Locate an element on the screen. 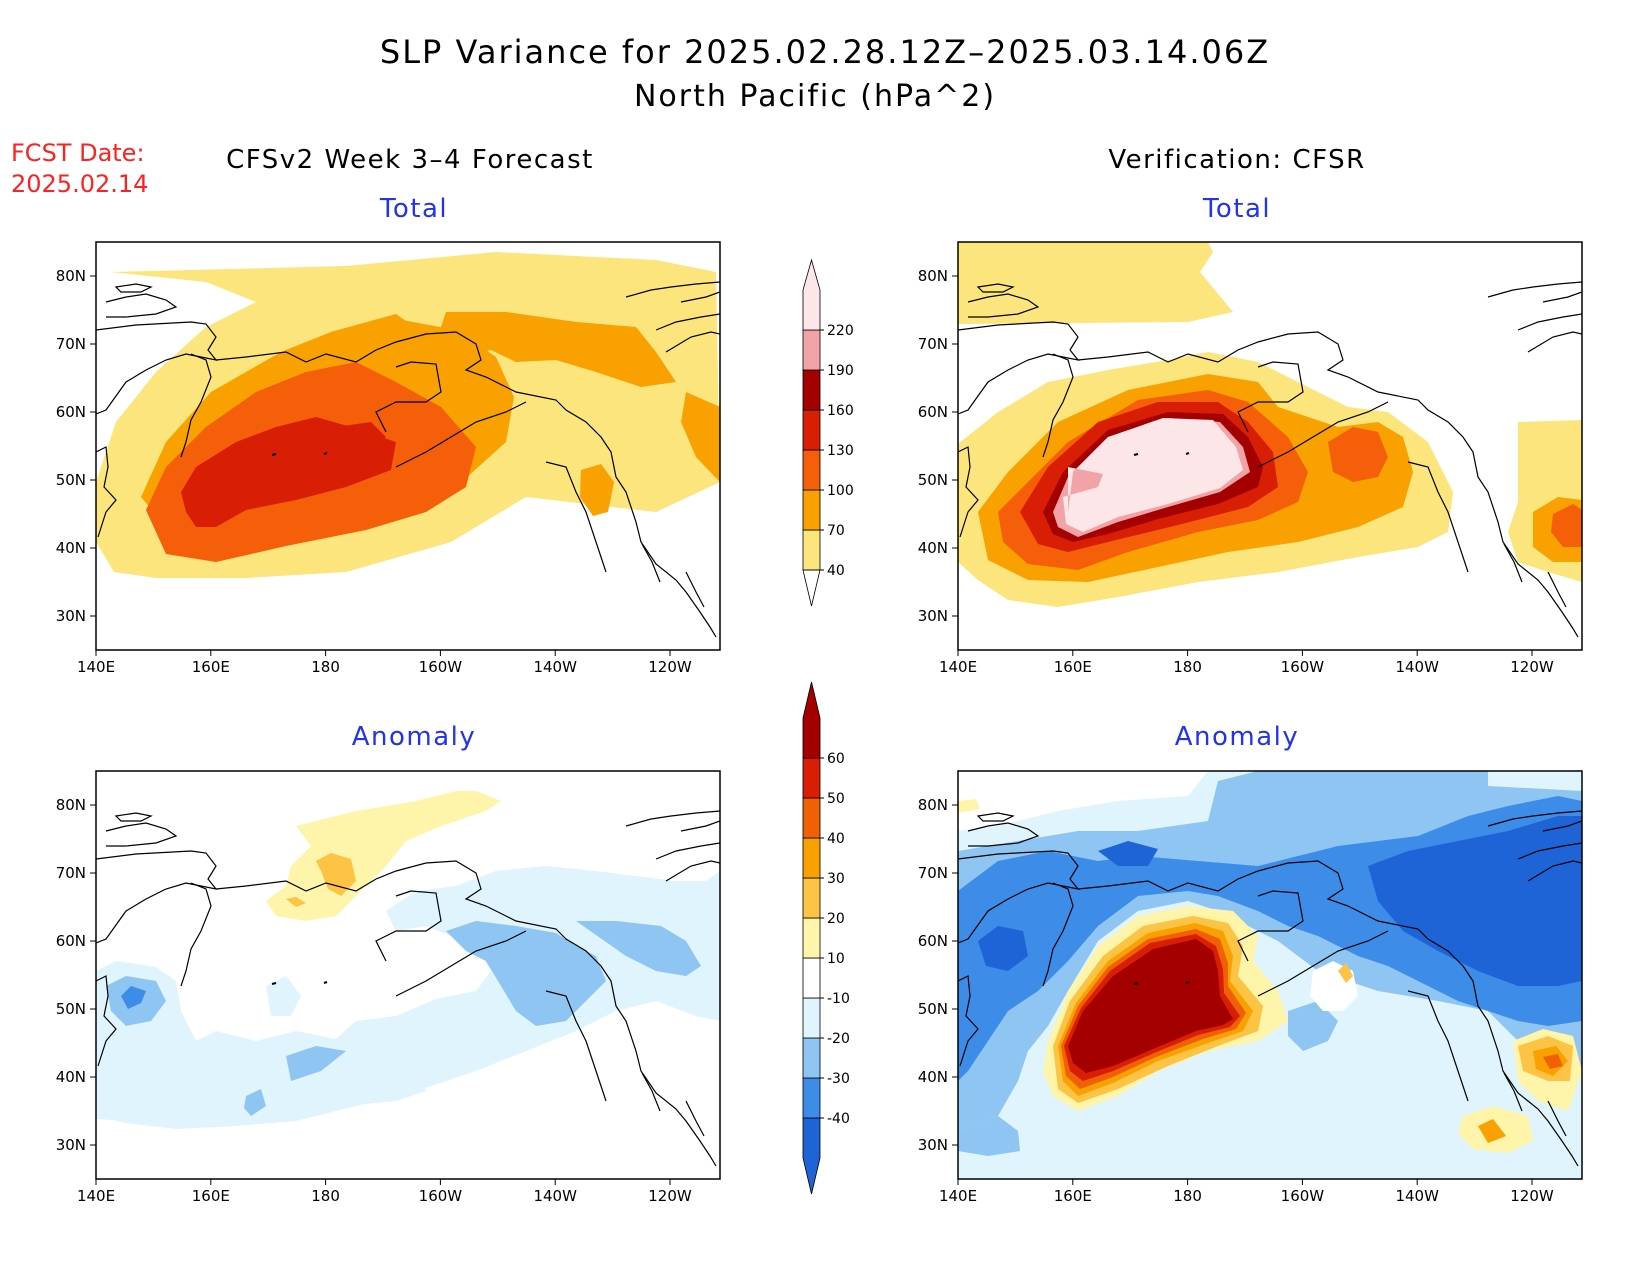 This screenshot has height=1275, width=1650. contour-neg10 is located at coordinates (408, 997).